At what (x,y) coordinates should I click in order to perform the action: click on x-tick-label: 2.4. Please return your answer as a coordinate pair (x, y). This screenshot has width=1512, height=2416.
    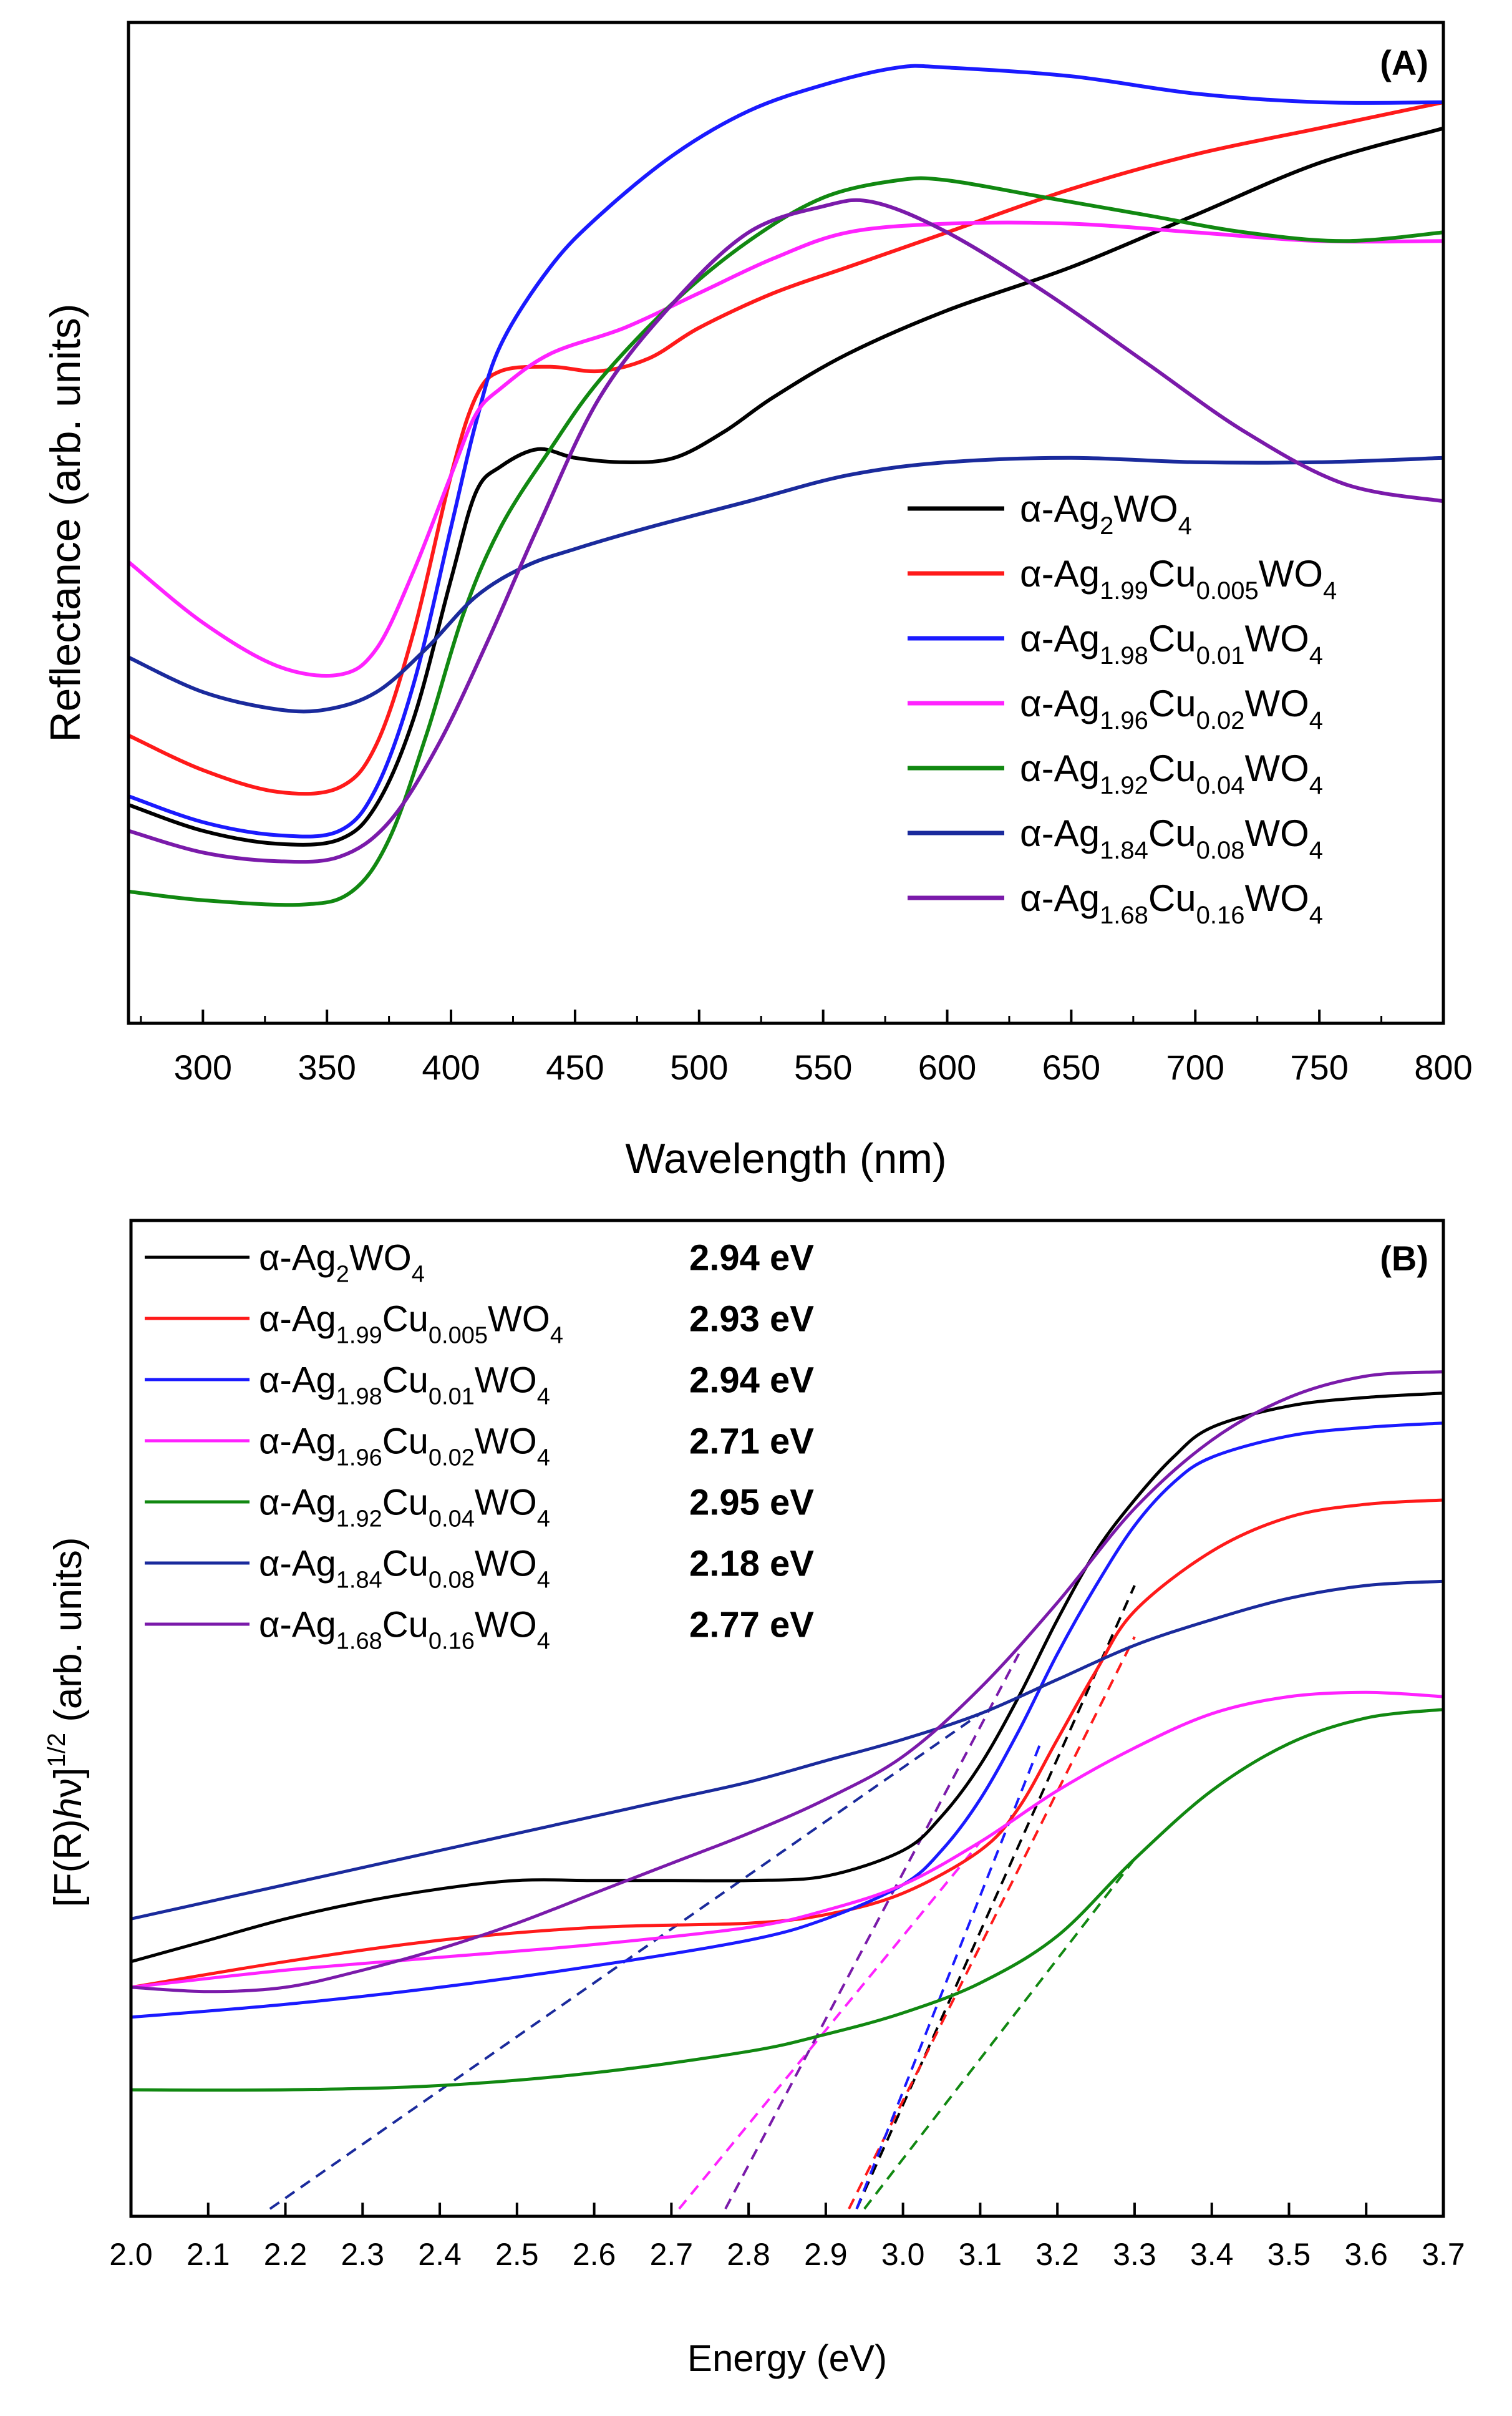
    Looking at the image, I should click on (440, 2254).